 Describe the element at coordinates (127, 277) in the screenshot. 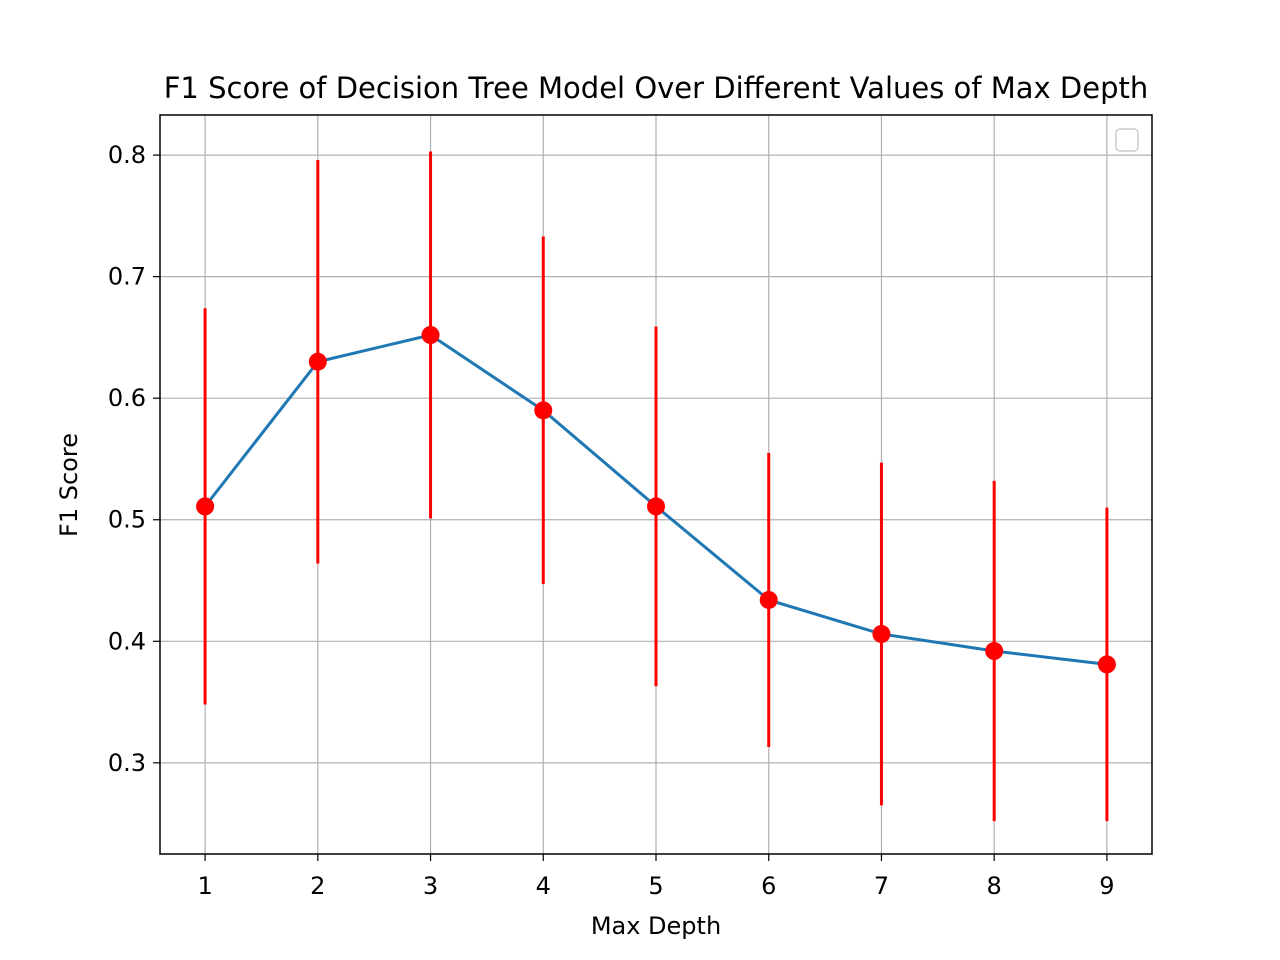

I see `y-tick-label: 0.7` at that location.